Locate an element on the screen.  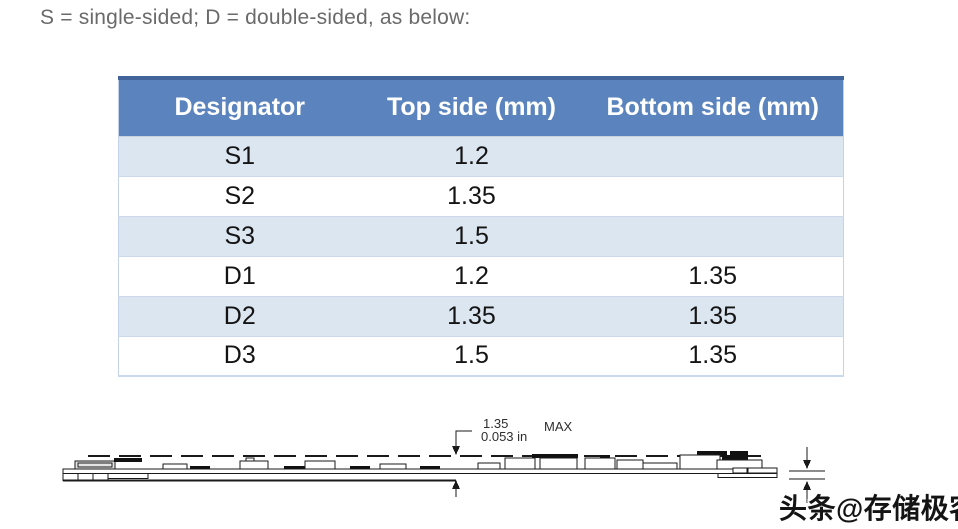
table-row: S3 1.5 is located at coordinates (481, 236).